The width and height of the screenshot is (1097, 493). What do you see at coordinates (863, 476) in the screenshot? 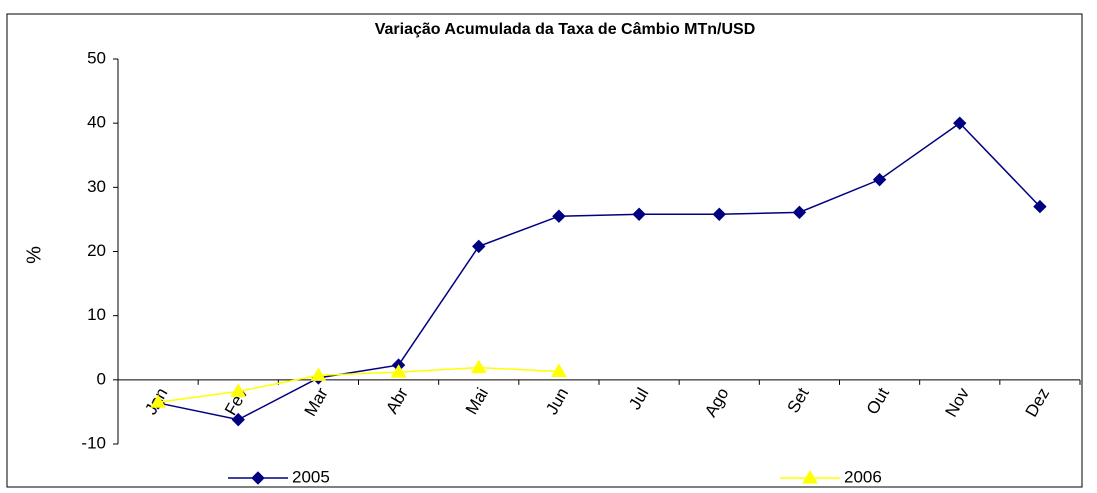
I see `legend-label: 2006` at bounding box center [863, 476].